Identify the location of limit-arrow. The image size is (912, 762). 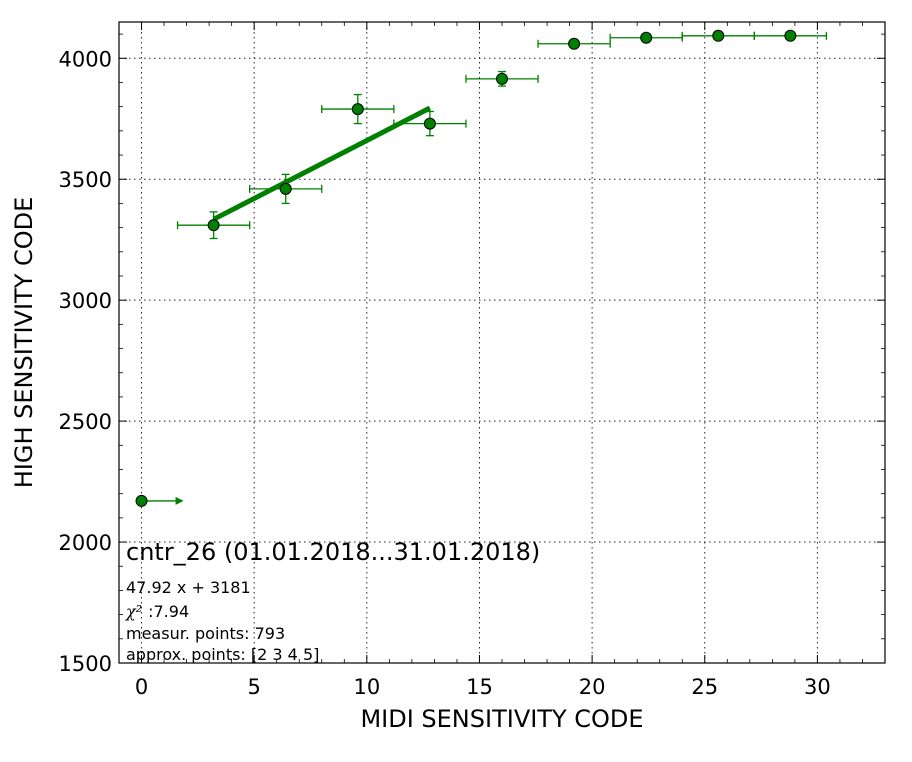
(179, 500).